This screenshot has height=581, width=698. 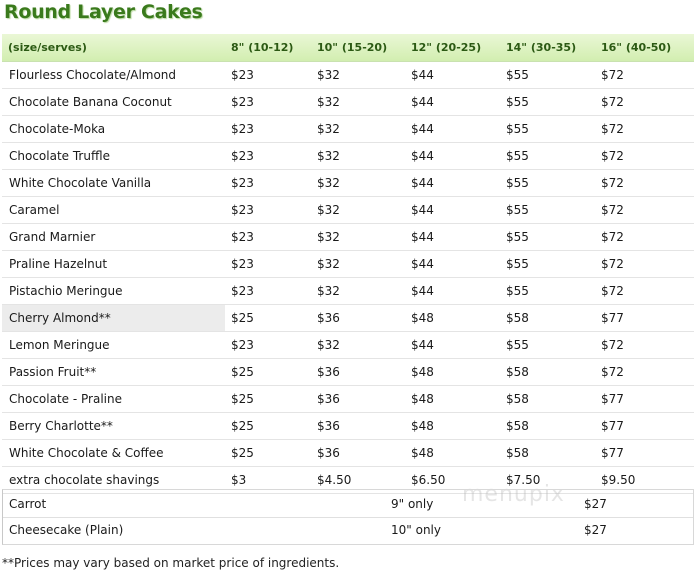 I want to click on table-row: Berry Charlotte** $25 $36 $48 $58 $77, so click(x=348, y=426).